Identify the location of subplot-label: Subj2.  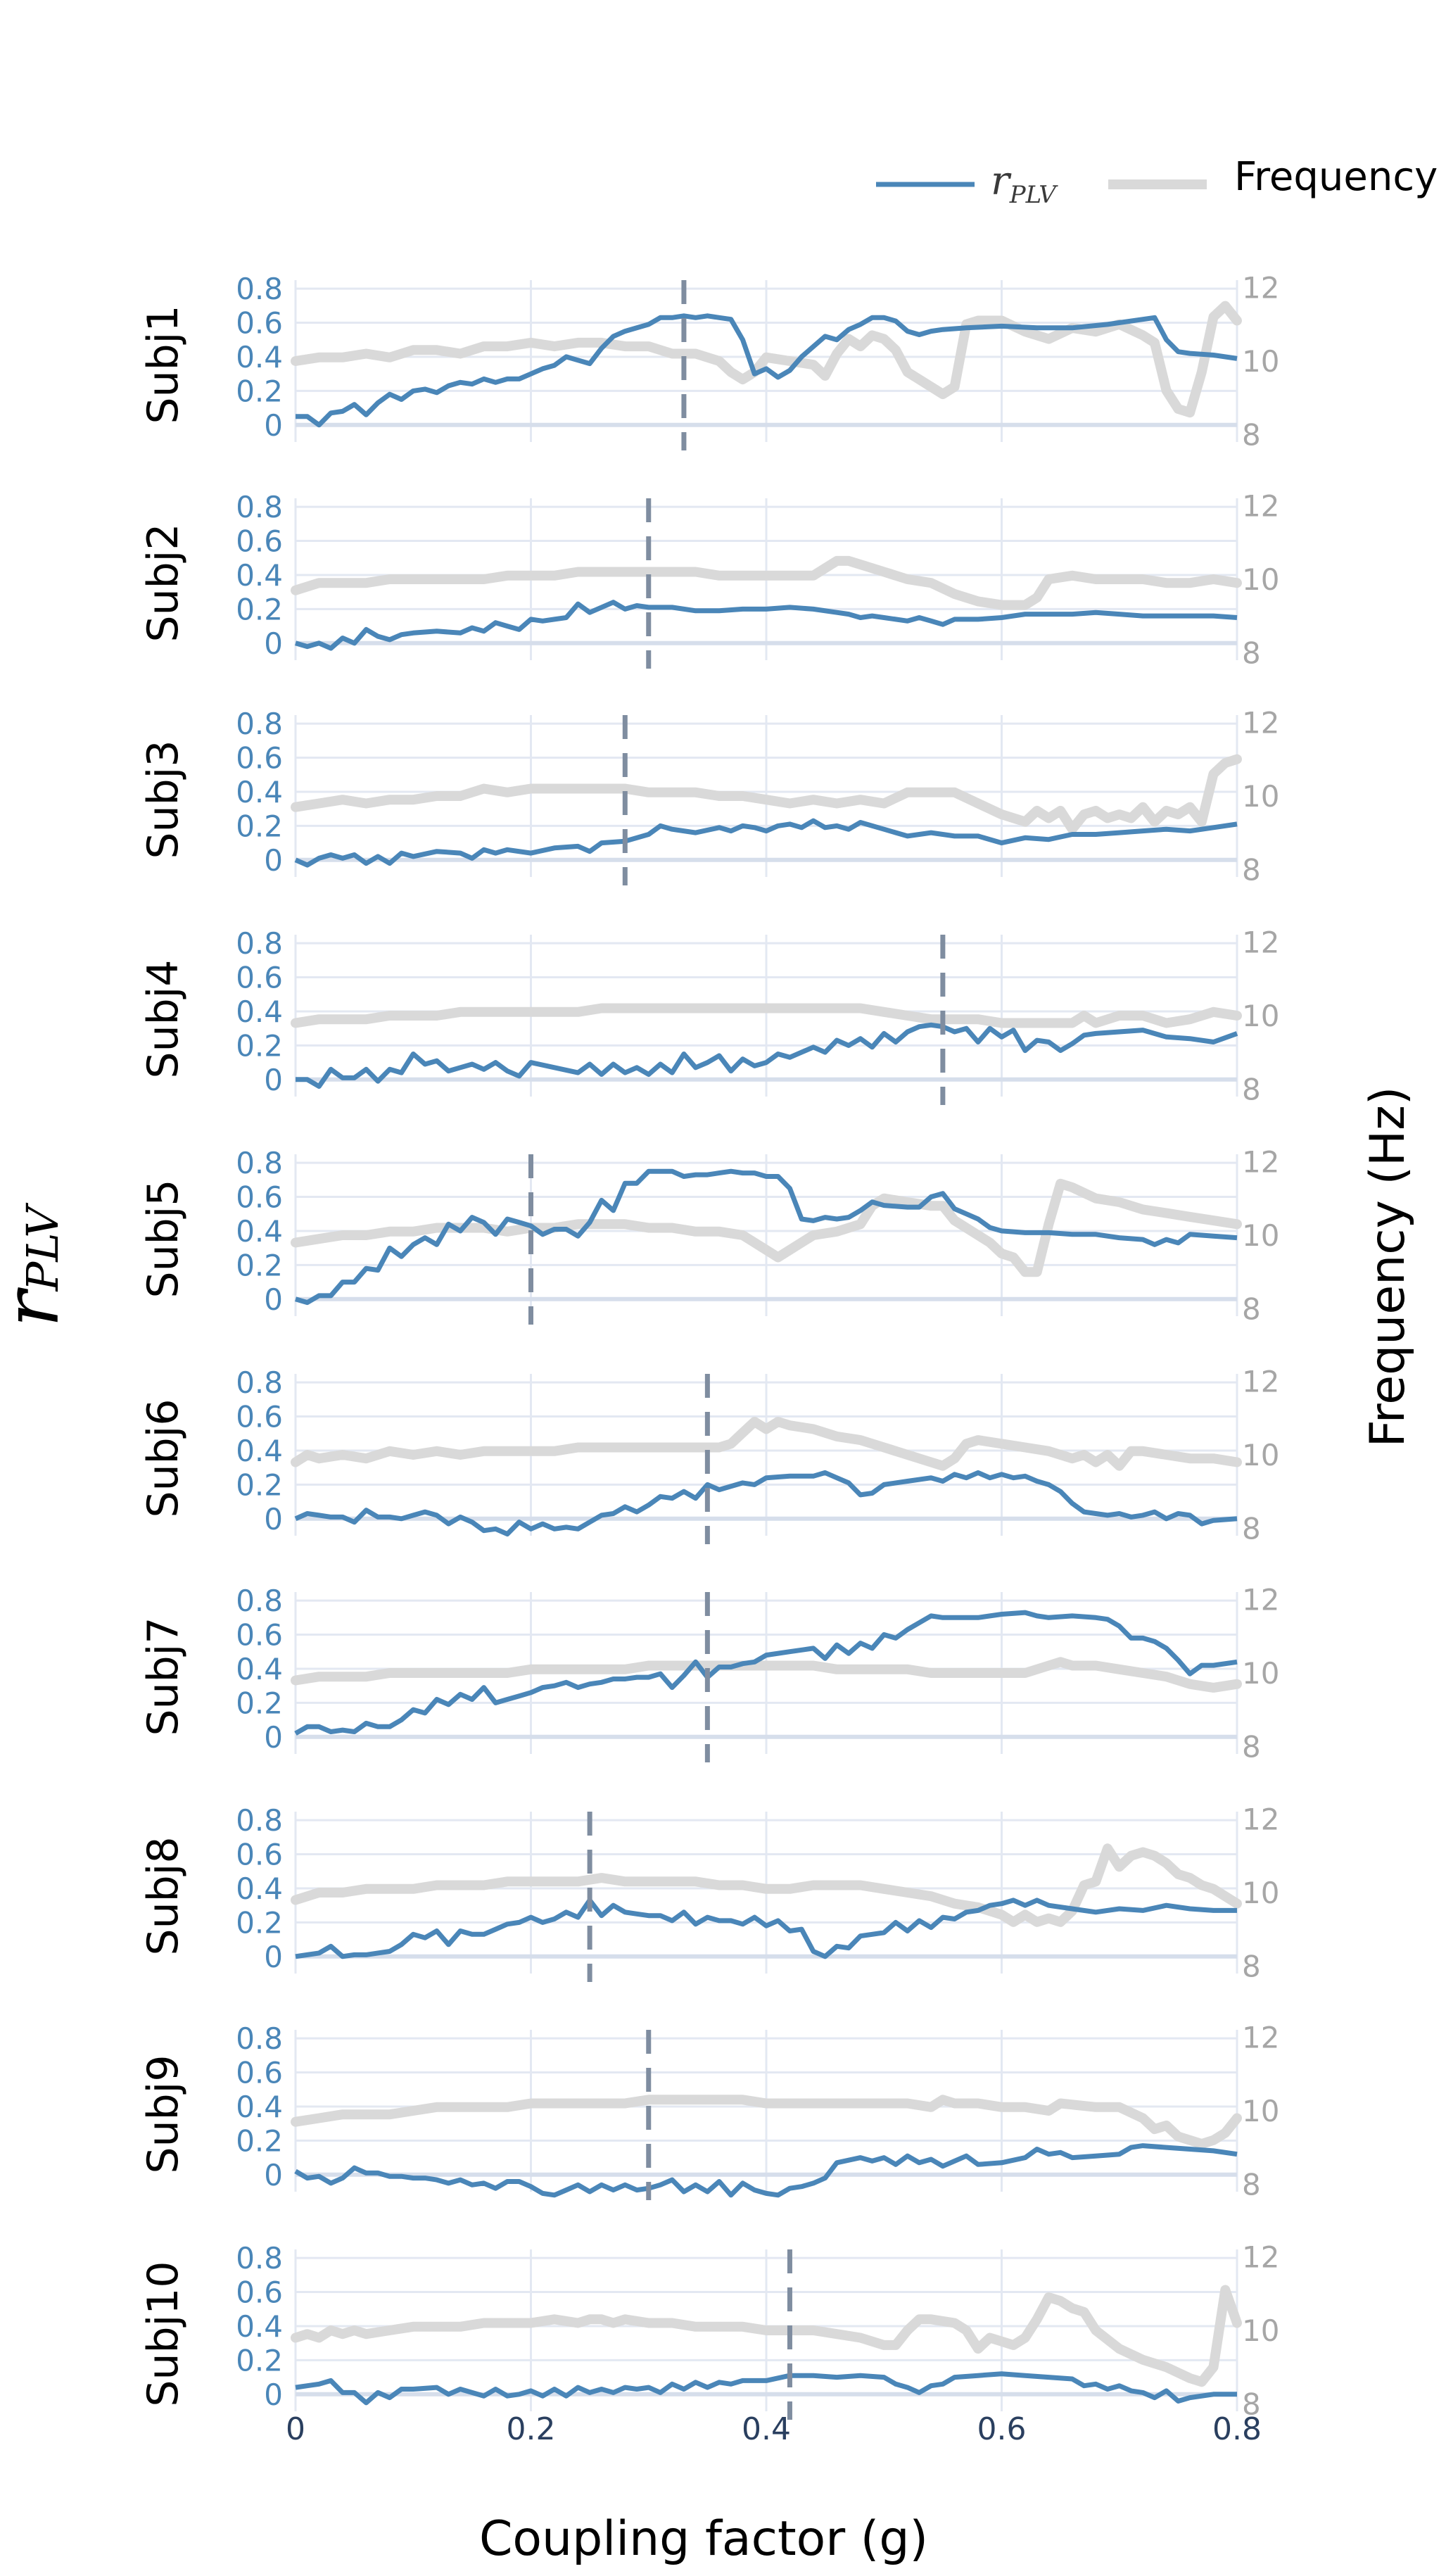
(163, 582).